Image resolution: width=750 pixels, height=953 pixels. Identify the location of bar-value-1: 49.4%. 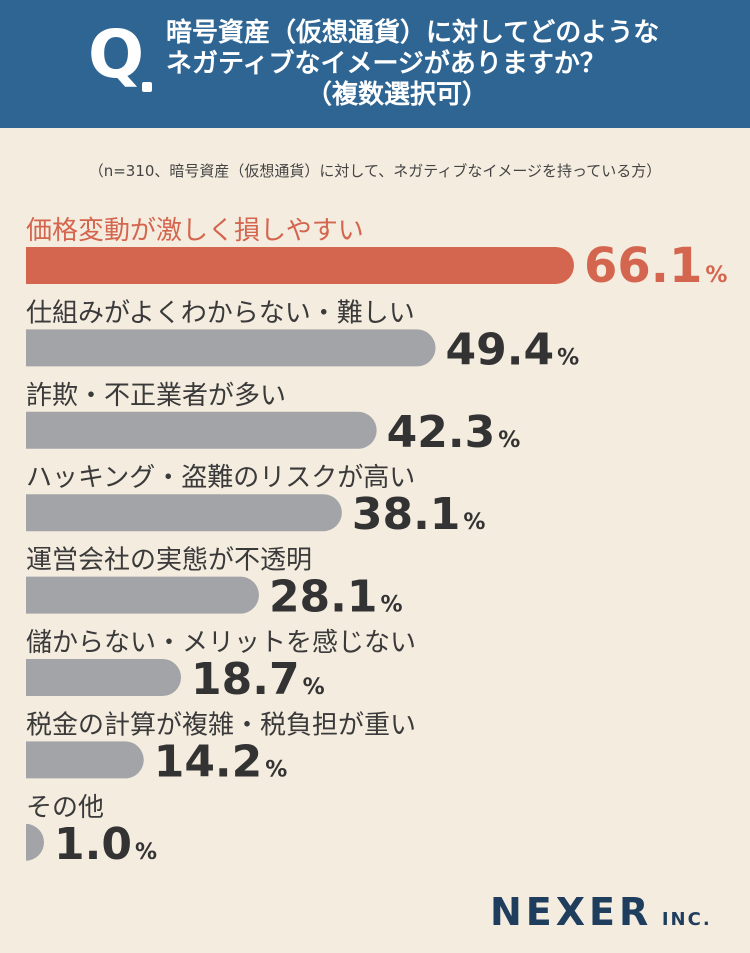
(513, 349).